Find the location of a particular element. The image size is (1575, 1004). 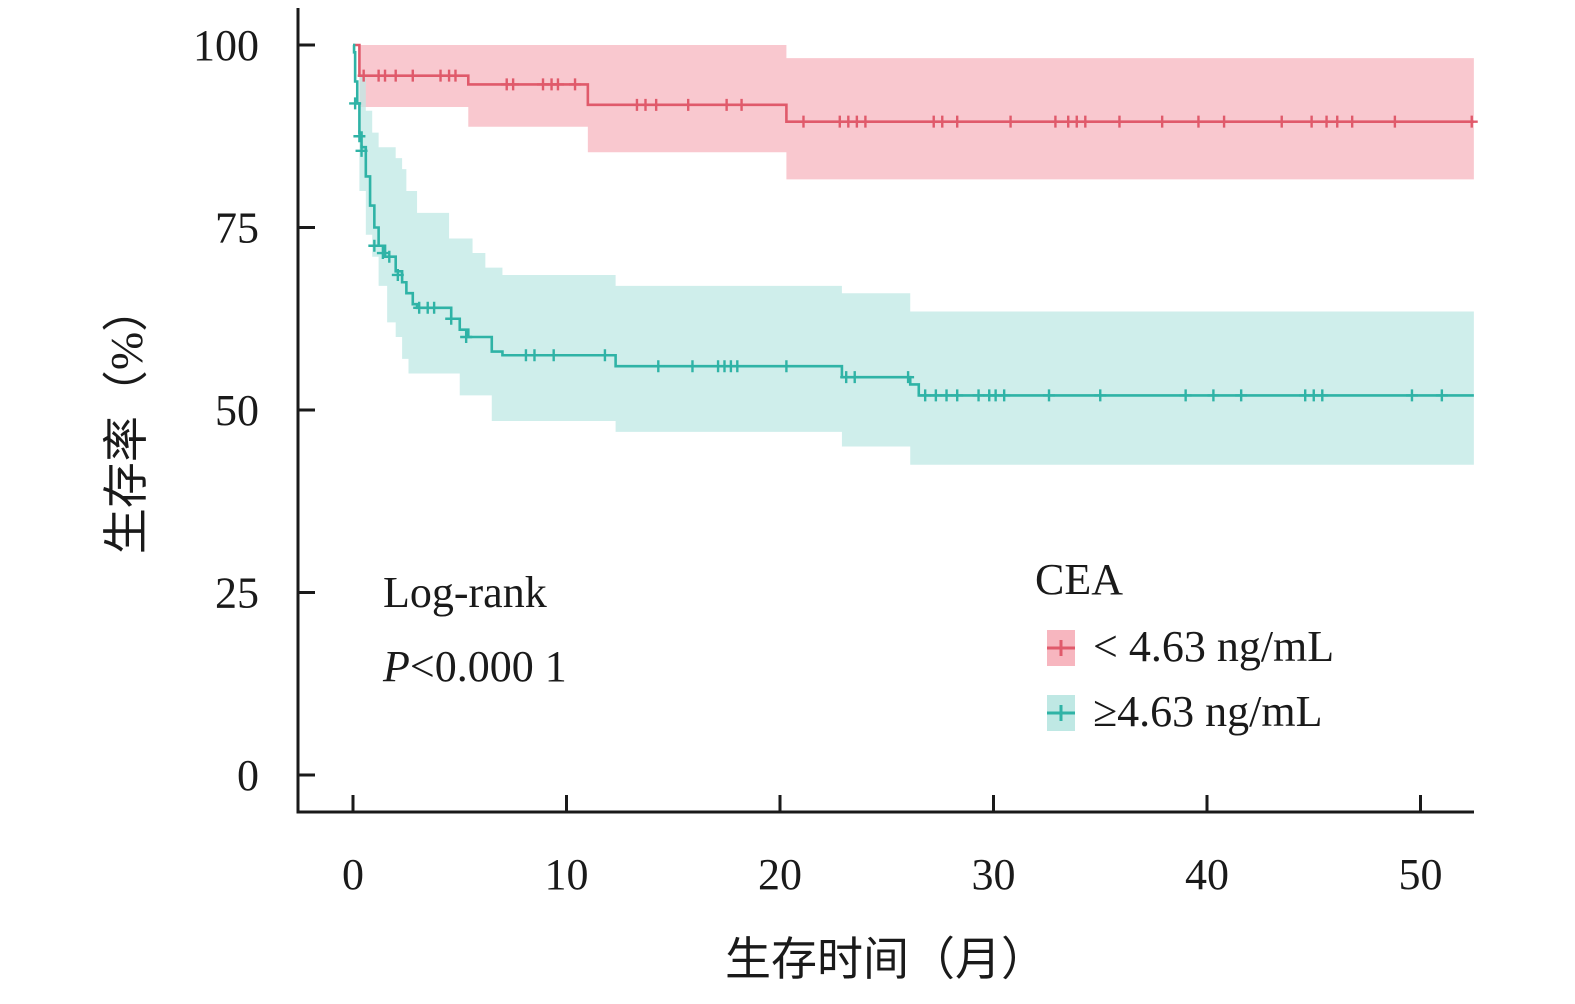

y-tick-label: 0 is located at coordinates (248, 775).